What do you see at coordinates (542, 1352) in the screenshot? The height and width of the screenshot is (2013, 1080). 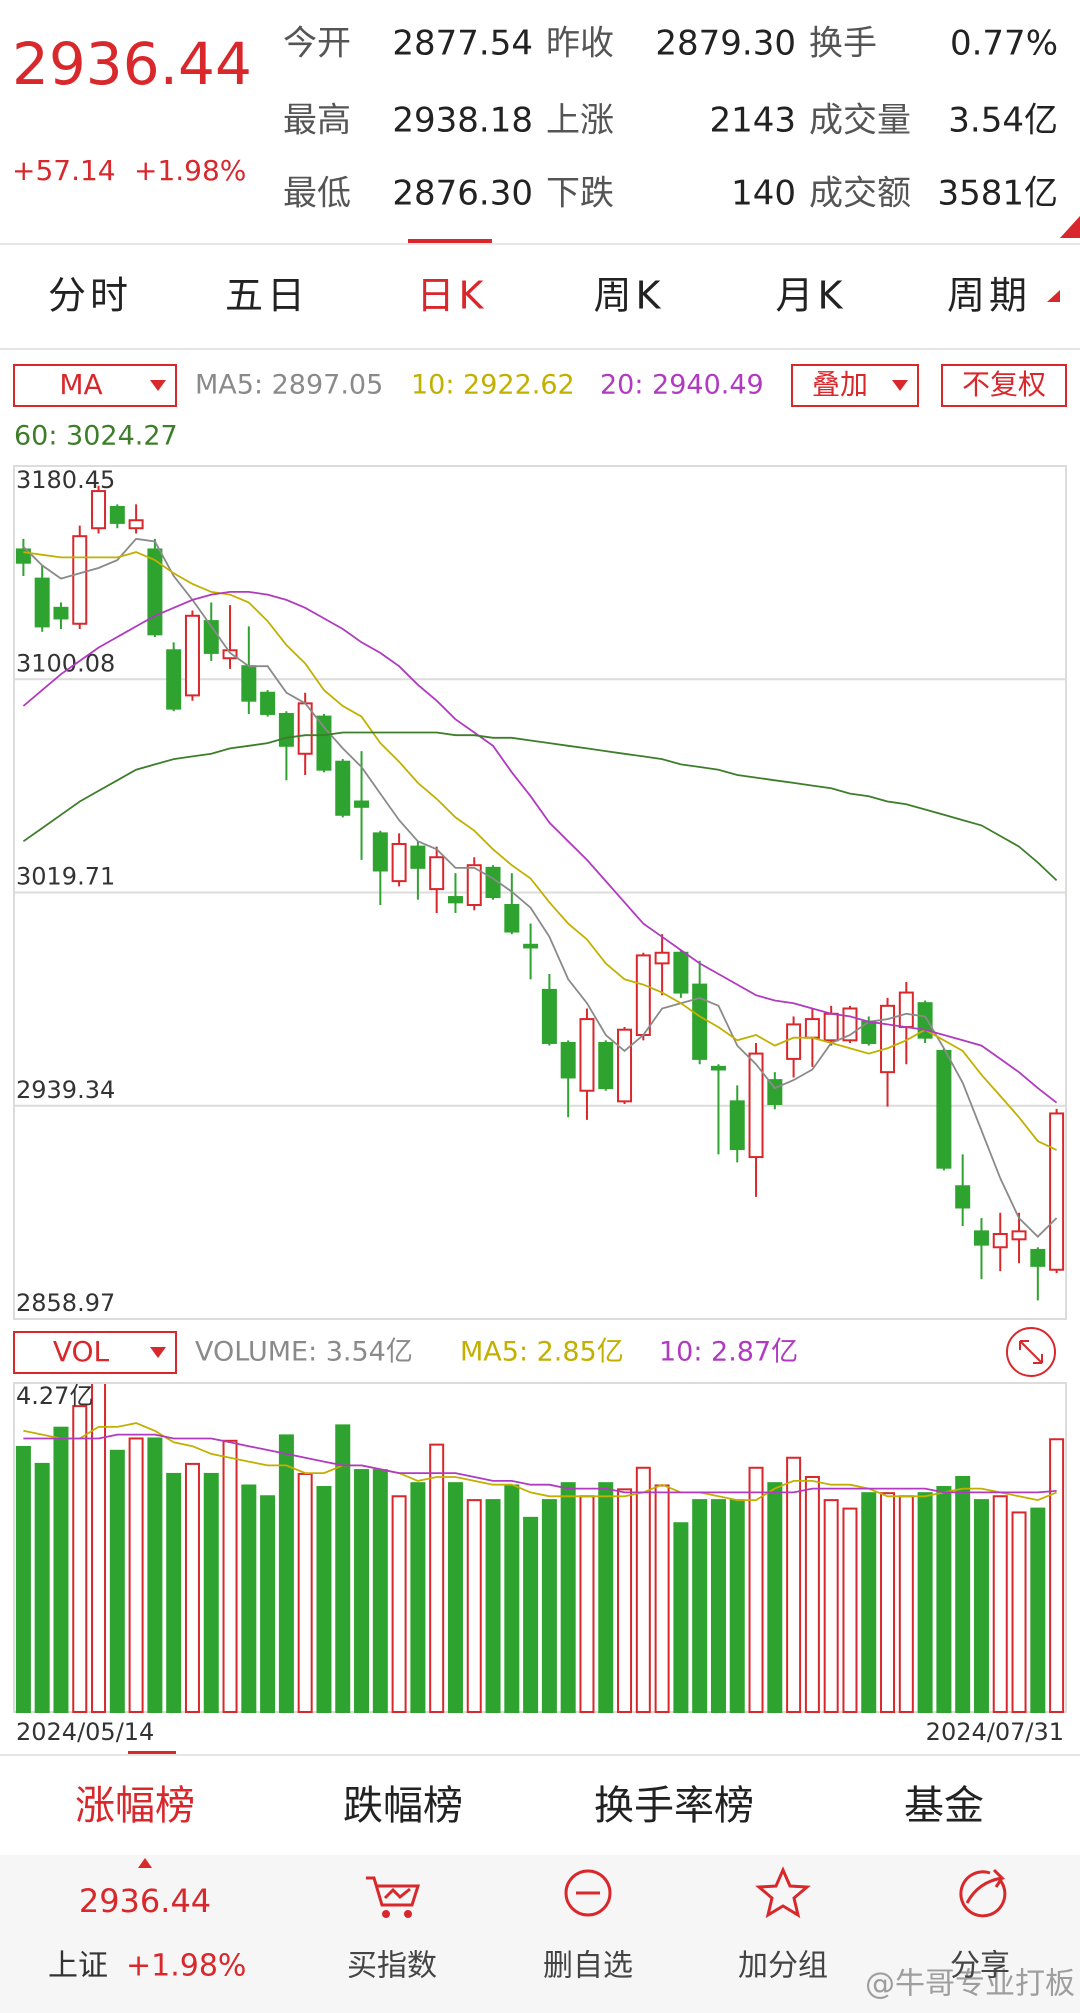 I see `legend-entry: MA5: 2.85亿` at bounding box center [542, 1352].